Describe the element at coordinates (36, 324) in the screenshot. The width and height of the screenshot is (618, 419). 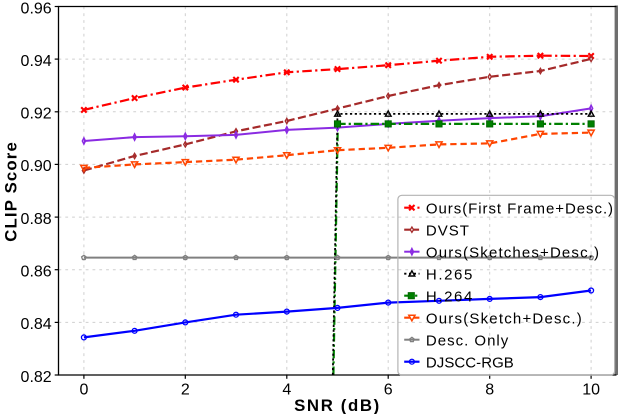
I see `svg-text: 0.84` at that location.